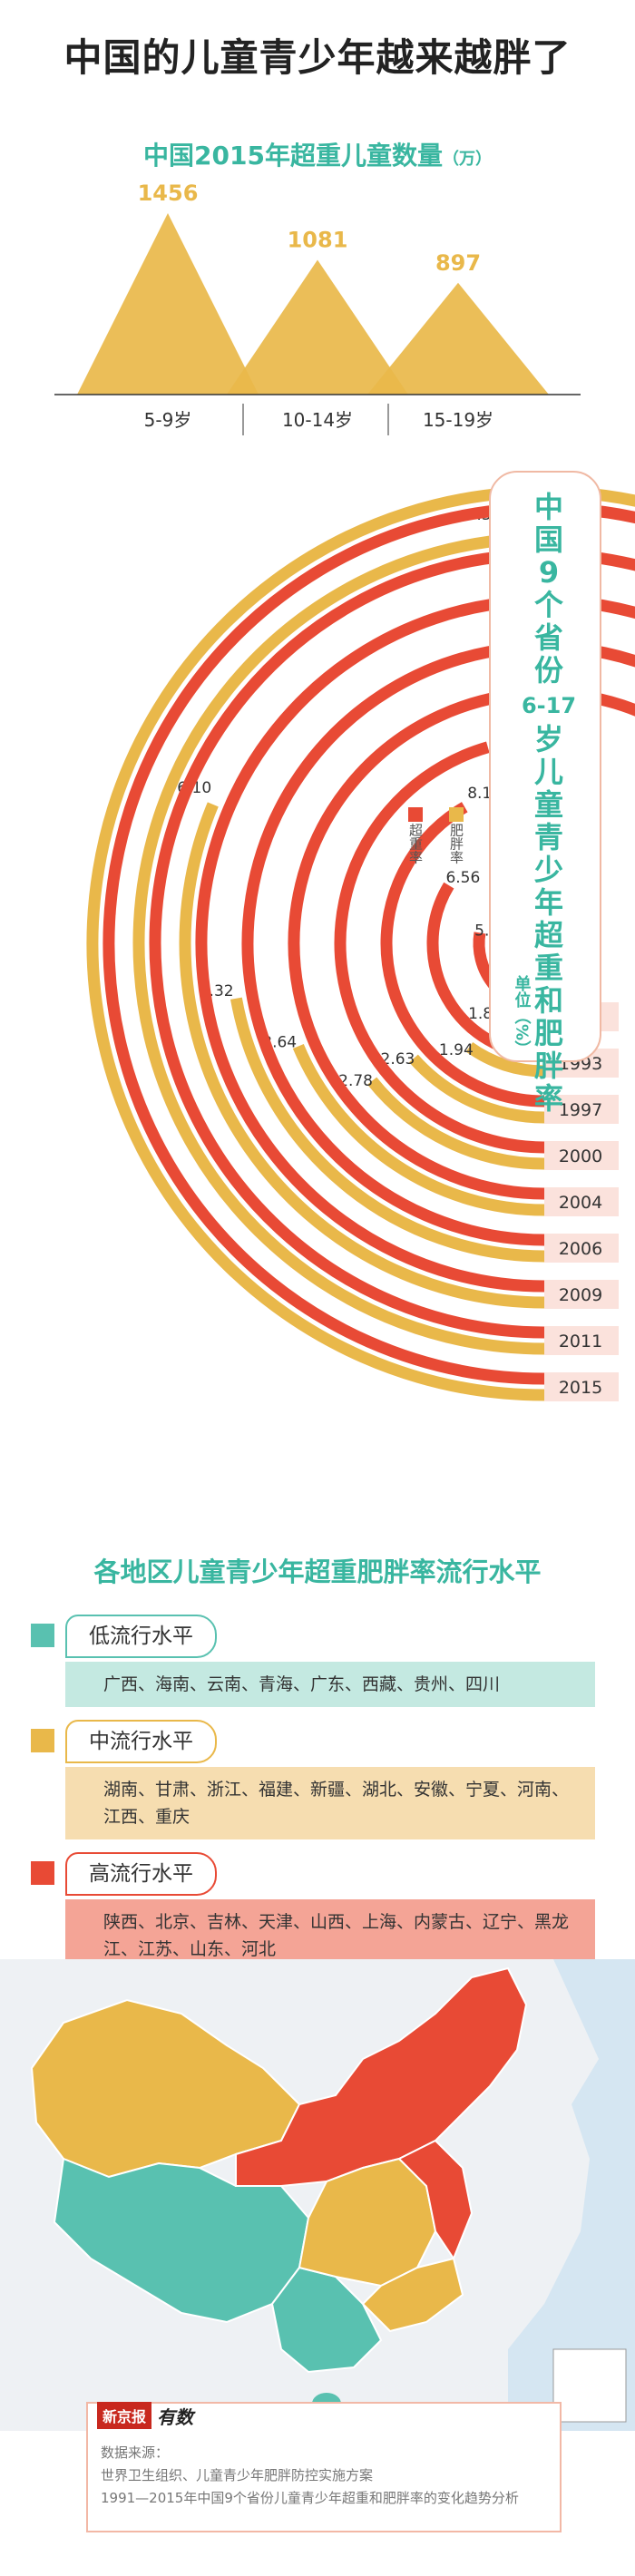  What do you see at coordinates (141, 1741) in the screenshot?
I see `mid-level-label: 中流行水平` at bounding box center [141, 1741].